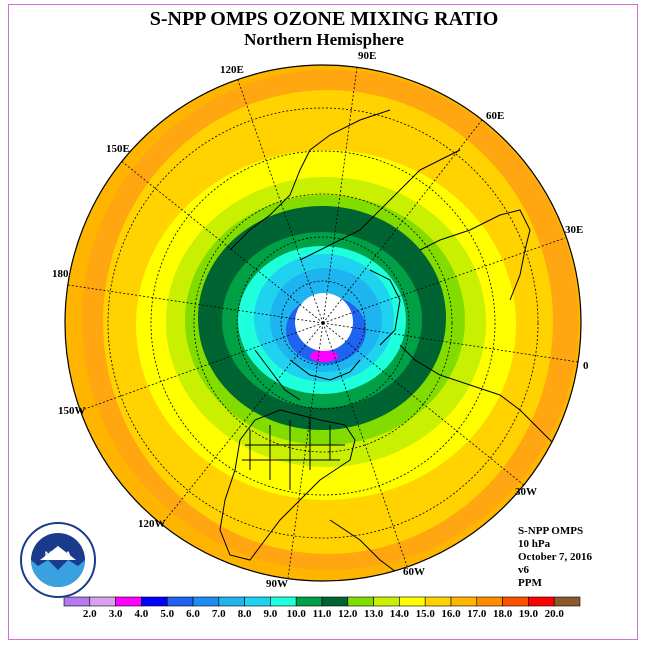 Image resolution: width=648 pixels, height=648 pixels. Describe the element at coordinates (451, 614) in the screenshot. I see `colorbar-tick-label: 16.0` at that location.